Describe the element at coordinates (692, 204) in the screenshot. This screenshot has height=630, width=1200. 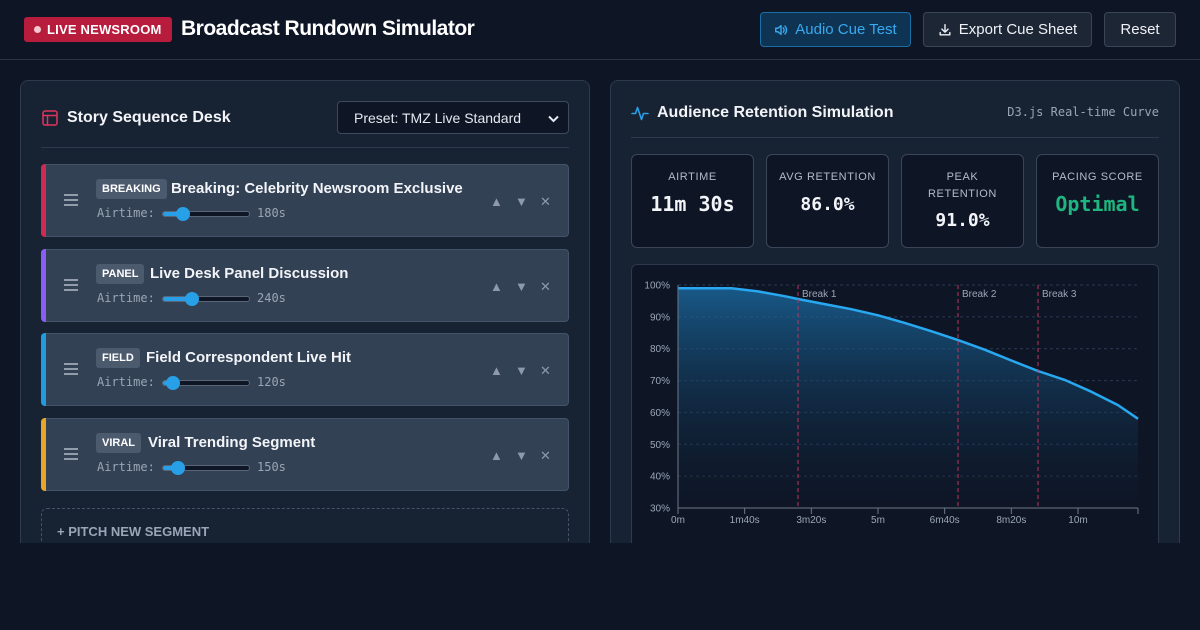
I see `stat-value: 11m 30s` at that location.